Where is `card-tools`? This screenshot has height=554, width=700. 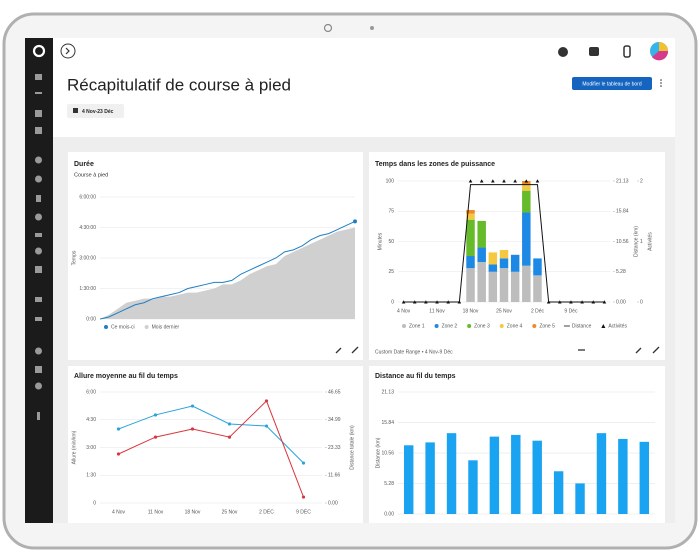 card-tools is located at coordinates (497, 350).